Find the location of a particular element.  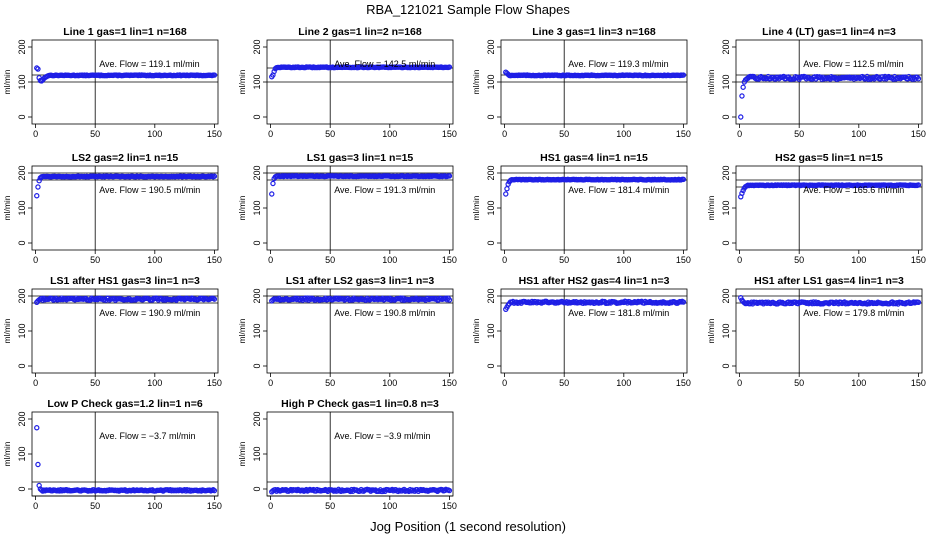

panel-title: LS1 gas=3 lin=1 n=15 is located at coordinates (360, 158).